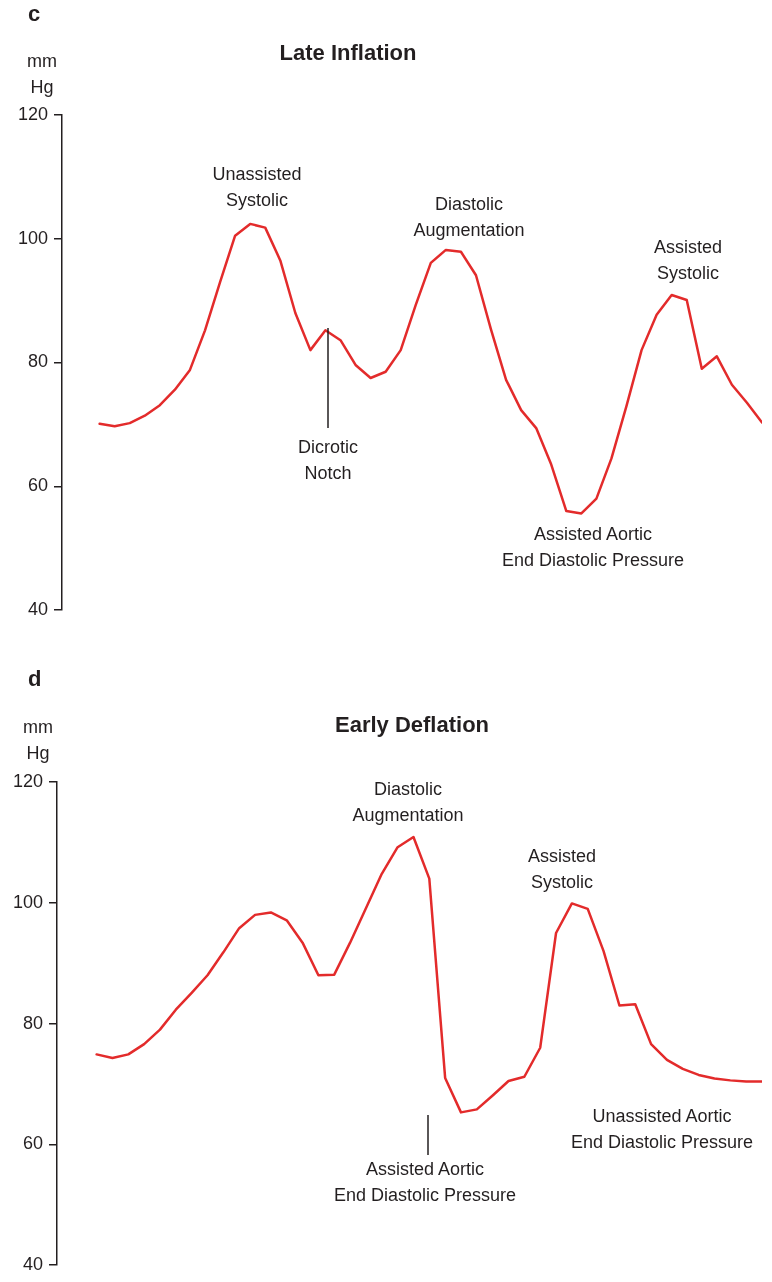 The image size is (772, 1282). Describe the element at coordinates (257, 186) in the screenshot. I see `annotation: Unassisted Systolic` at that location.